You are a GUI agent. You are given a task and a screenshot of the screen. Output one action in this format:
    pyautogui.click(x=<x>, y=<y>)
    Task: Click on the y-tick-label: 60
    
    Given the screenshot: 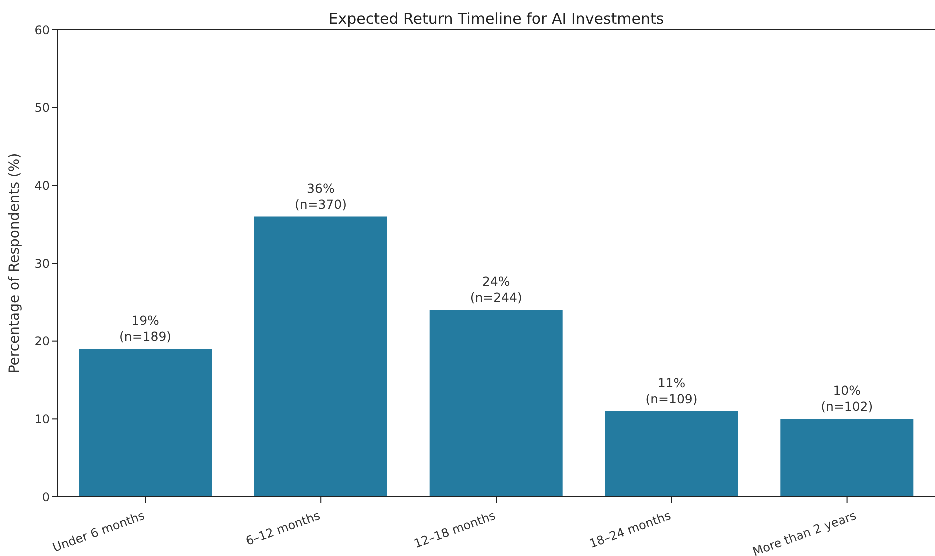 What is the action you would take?
    pyautogui.click(x=42, y=30)
    